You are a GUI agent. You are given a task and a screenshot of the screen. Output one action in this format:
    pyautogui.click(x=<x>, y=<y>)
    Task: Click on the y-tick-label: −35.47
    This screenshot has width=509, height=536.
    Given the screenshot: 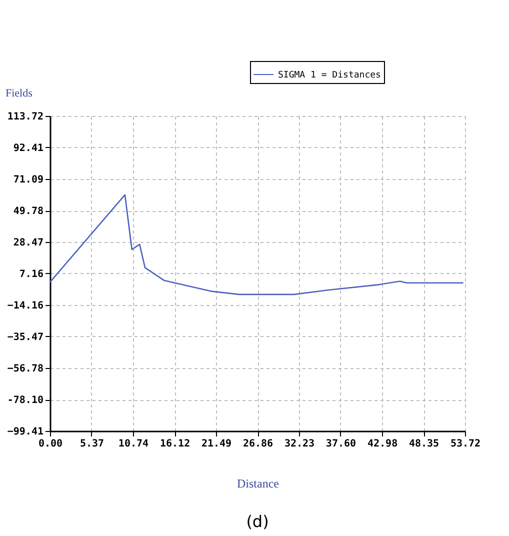 What is the action you would take?
    pyautogui.click(x=25, y=337)
    